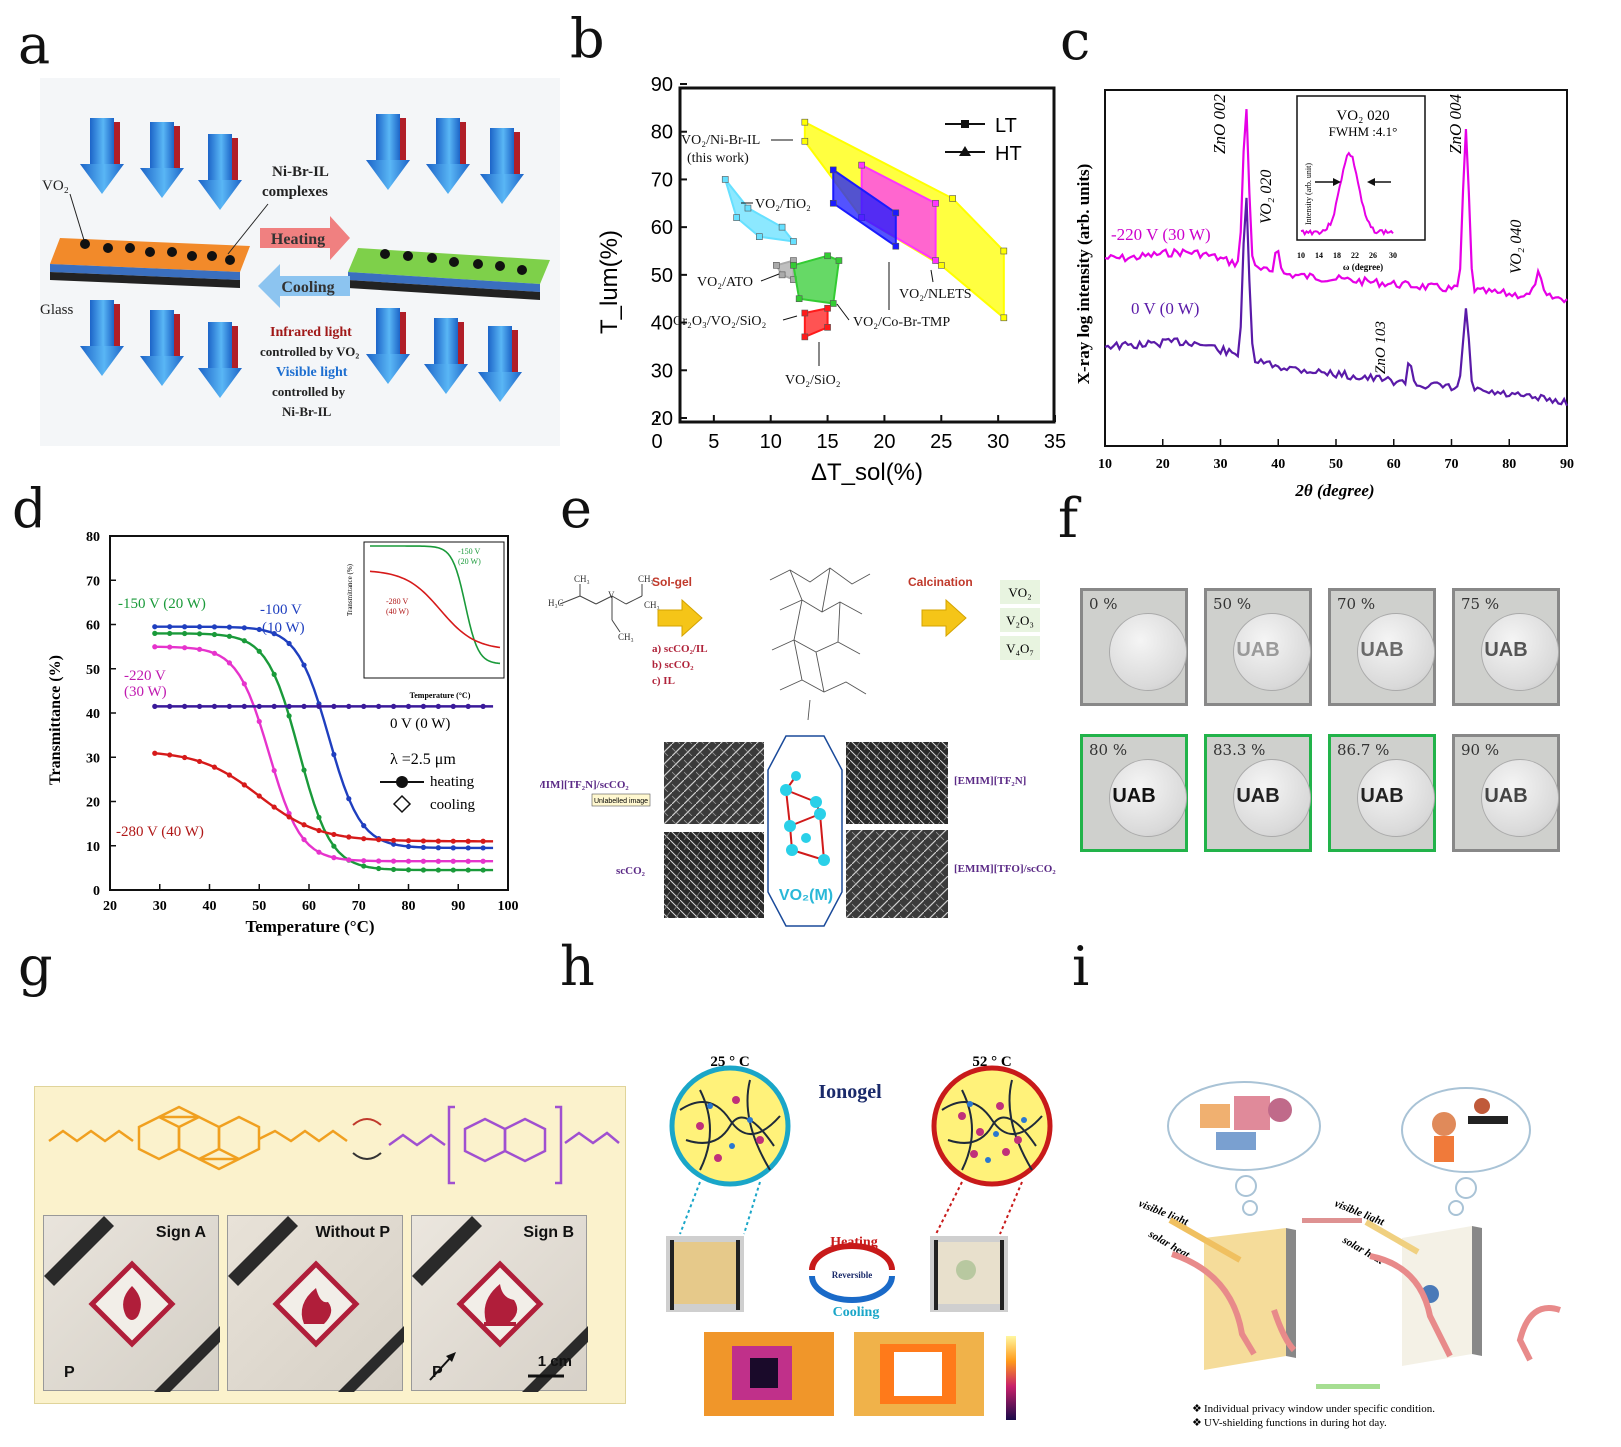 Image resolution: width=1621 pixels, height=1447 pixels. What do you see at coordinates (1258, 650) in the screenshot?
I see `tile-1-uab: UAB` at bounding box center [1258, 650].